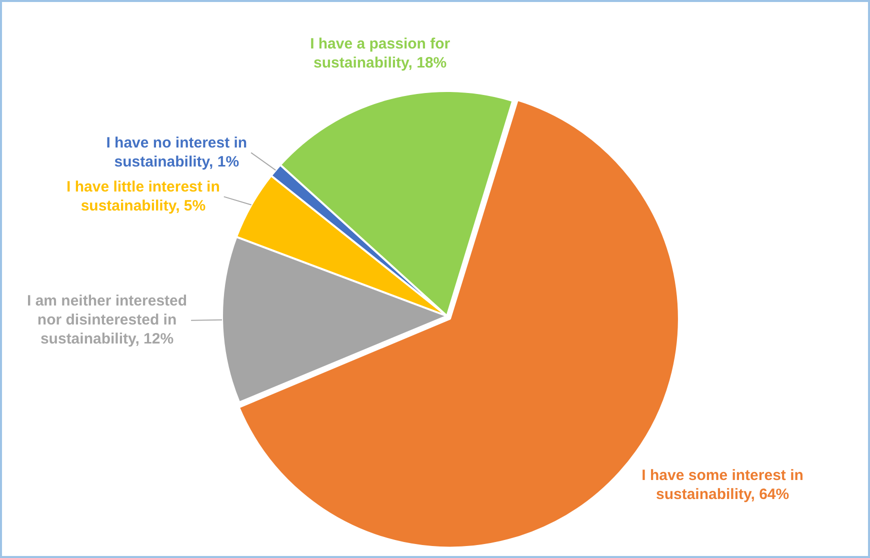 The image size is (870, 558). Describe the element at coordinates (177, 152) in the screenshot. I see `slice-label: I have no interest in sustainability, 1%` at that location.